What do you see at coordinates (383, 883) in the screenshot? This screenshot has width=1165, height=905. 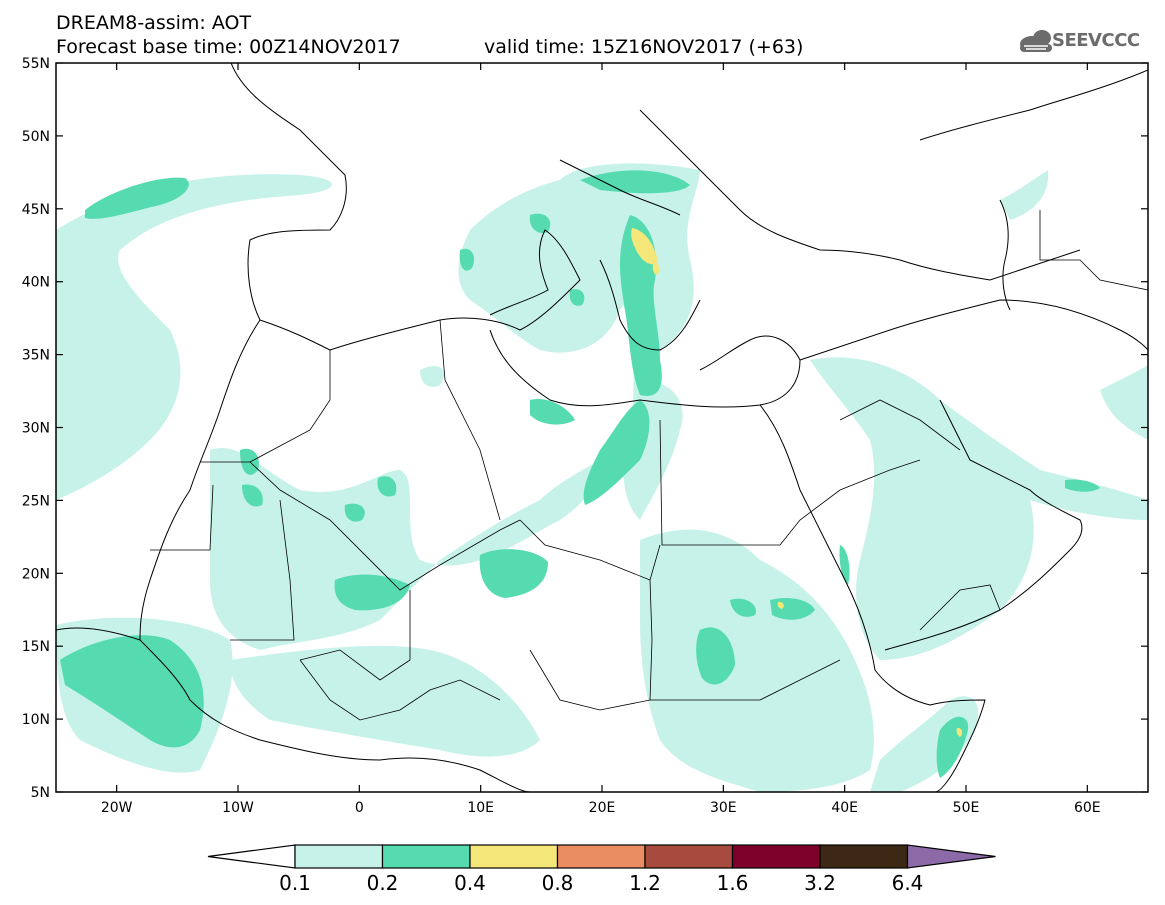 I see `colorbar-label: 0.2` at bounding box center [383, 883].